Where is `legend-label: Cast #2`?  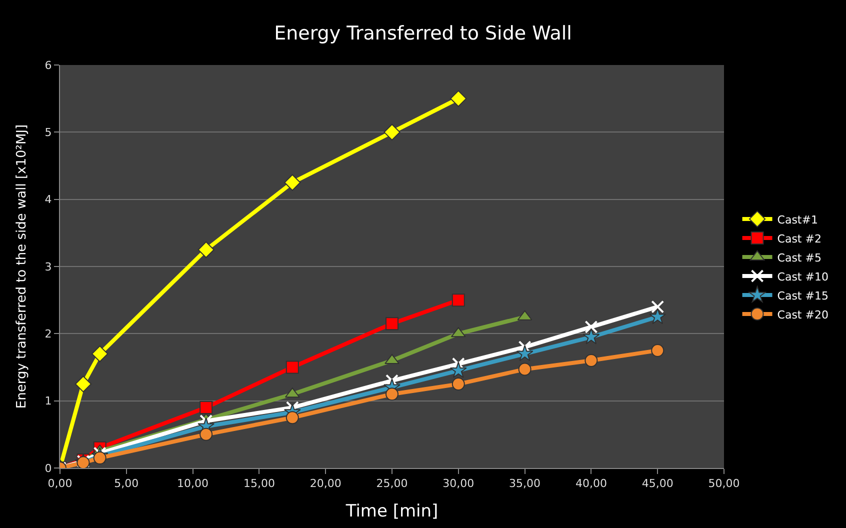
legend-label: Cast #2 is located at coordinates (799, 239).